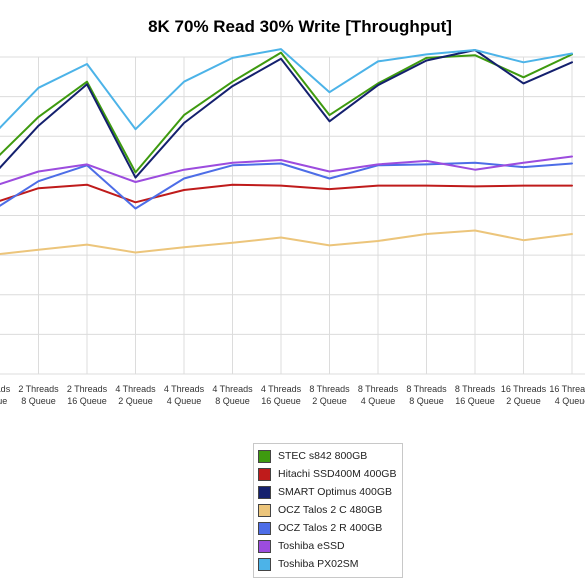 The image size is (585, 578). I want to click on chart-title: 8K 70% Read 30% Write [Throughput], so click(300, 26).